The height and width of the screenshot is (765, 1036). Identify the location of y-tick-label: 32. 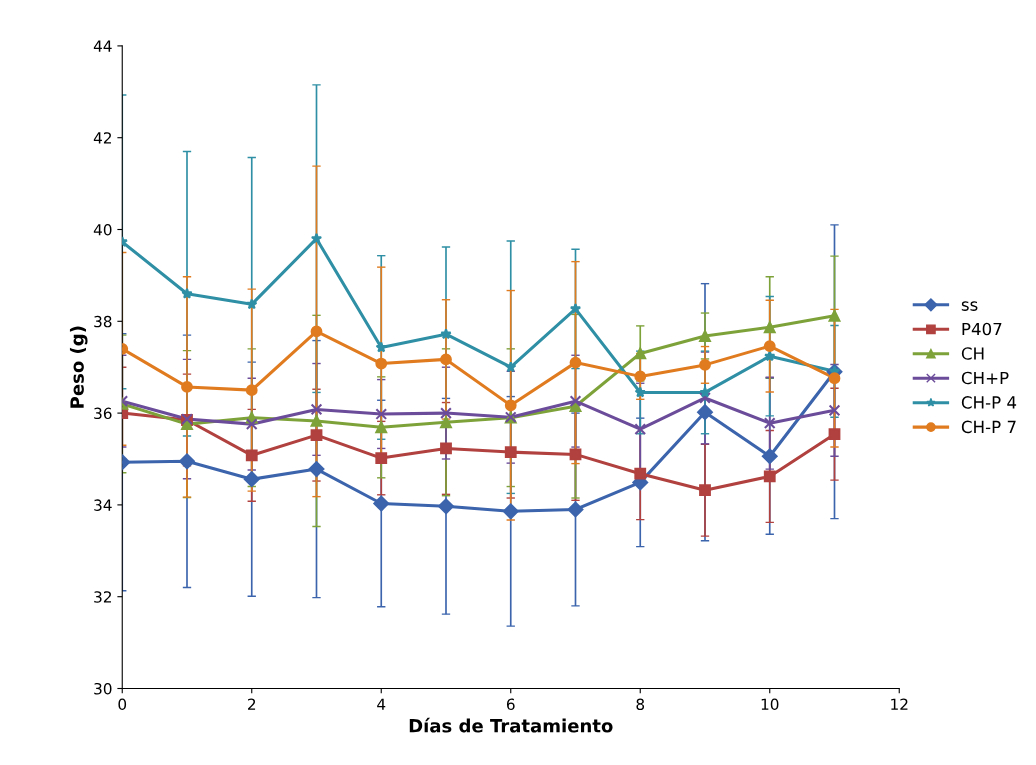
(102, 597).